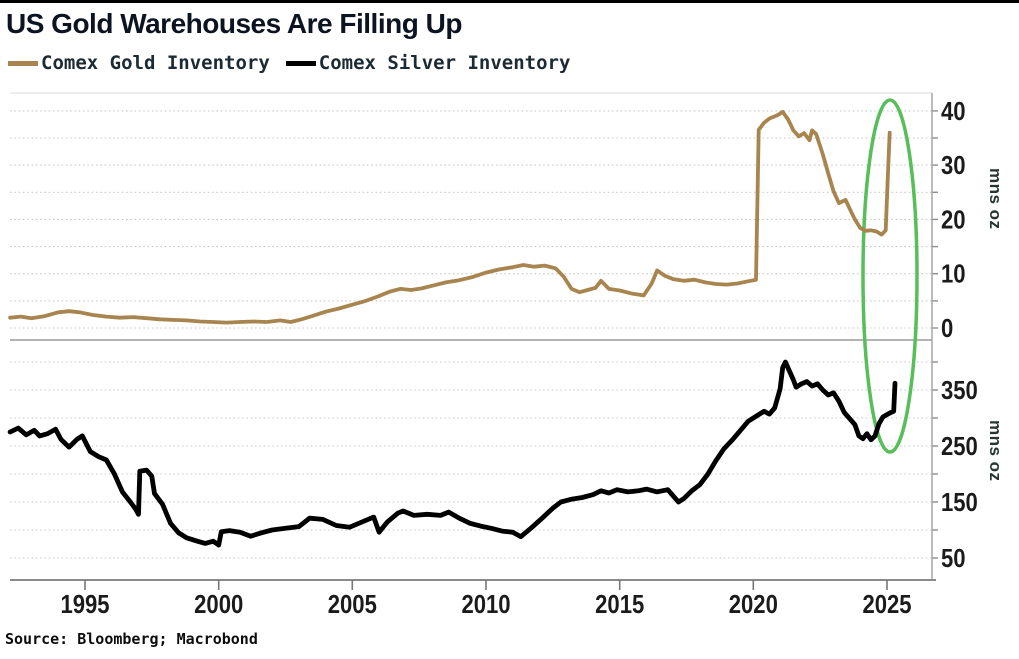 Image resolution: width=1019 pixels, height=659 pixels. I want to click on y-tick-label: 0, so click(947, 328).